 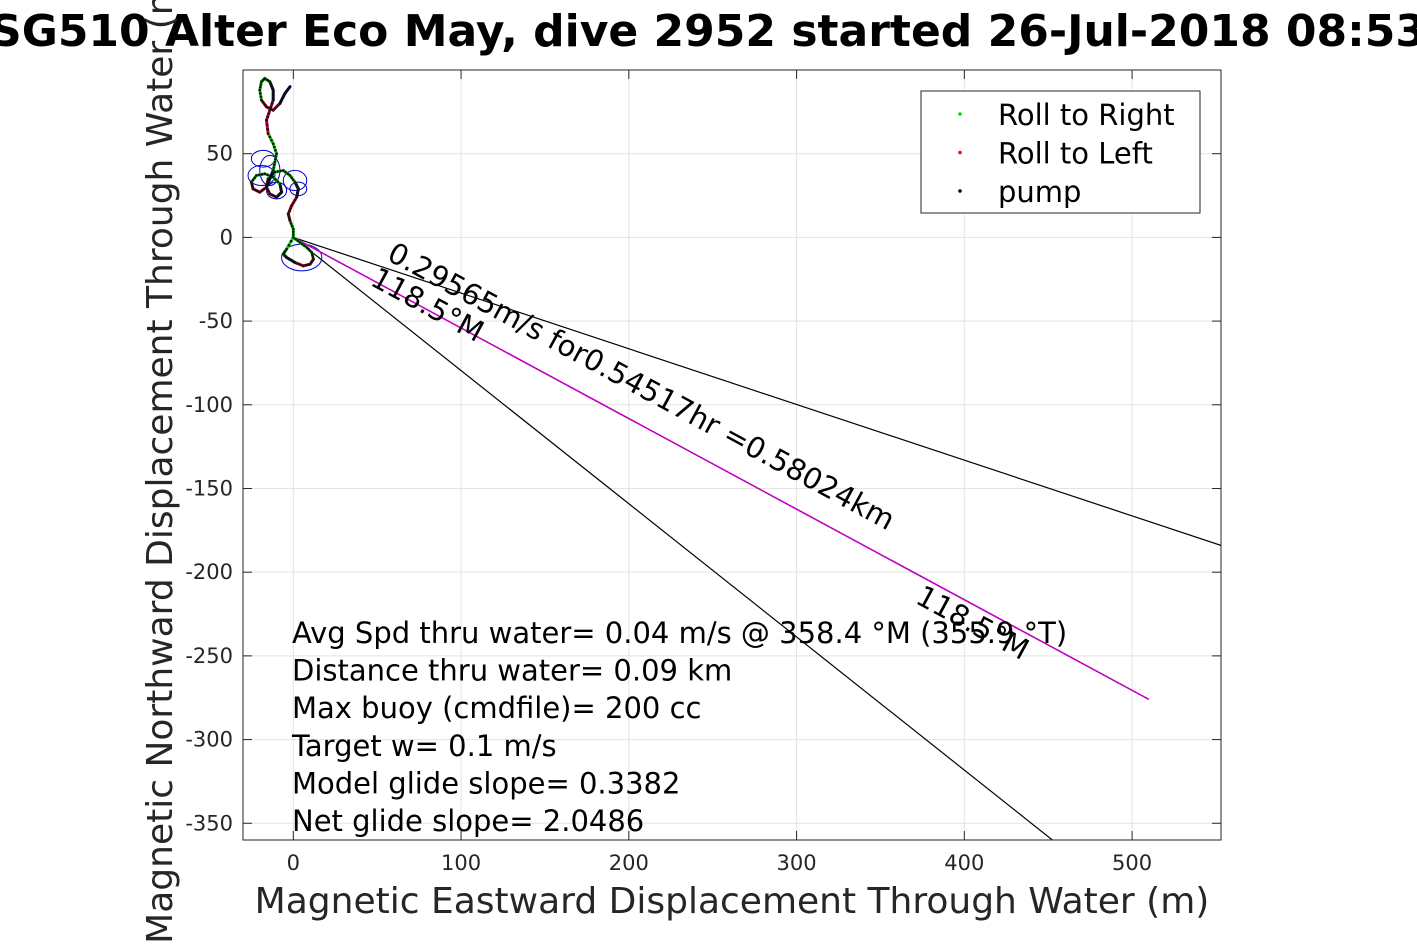 What do you see at coordinates (209, 823) in the screenshot?
I see `y-tick-label: -350` at bounding box center [209, 823].